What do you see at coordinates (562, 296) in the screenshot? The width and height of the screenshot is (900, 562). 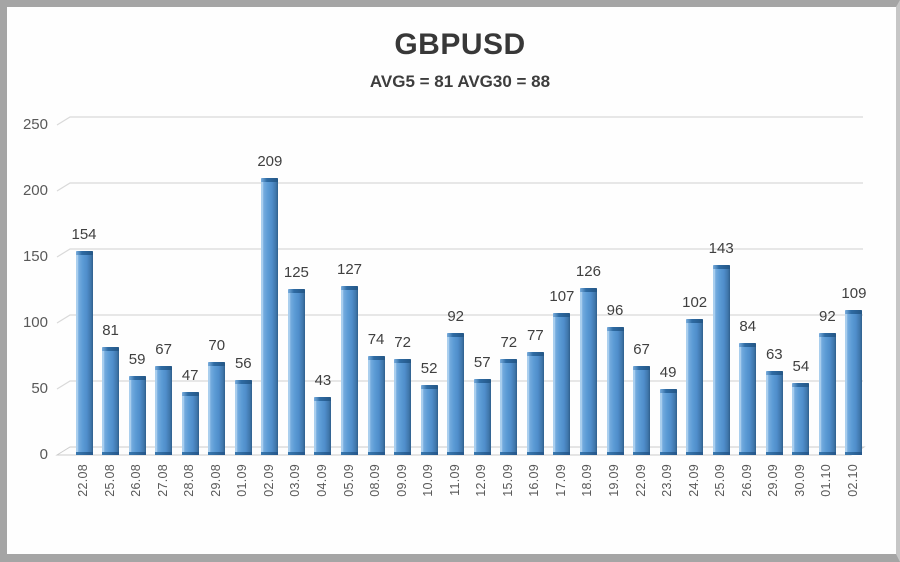 I see `bar-value-label: 107` at bounding box center [562, 296].